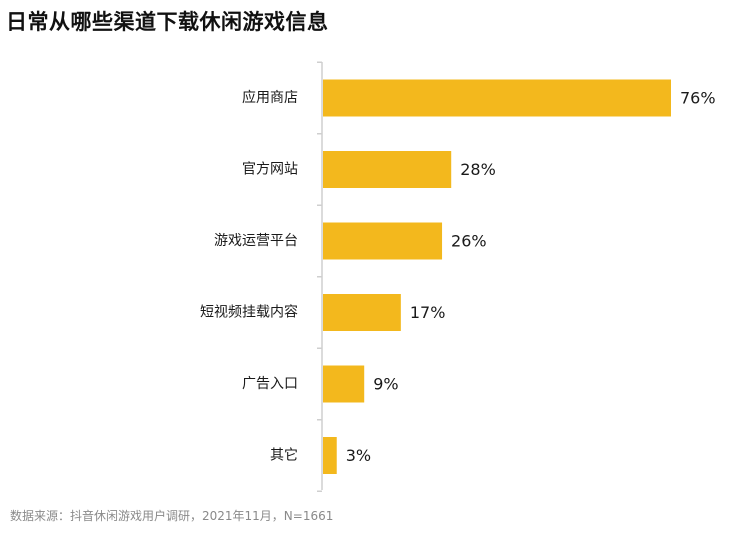  Describe the element at coordinates (249, 312) in the screenshot. I see `category-label: 短视频挂载内容` at that location.